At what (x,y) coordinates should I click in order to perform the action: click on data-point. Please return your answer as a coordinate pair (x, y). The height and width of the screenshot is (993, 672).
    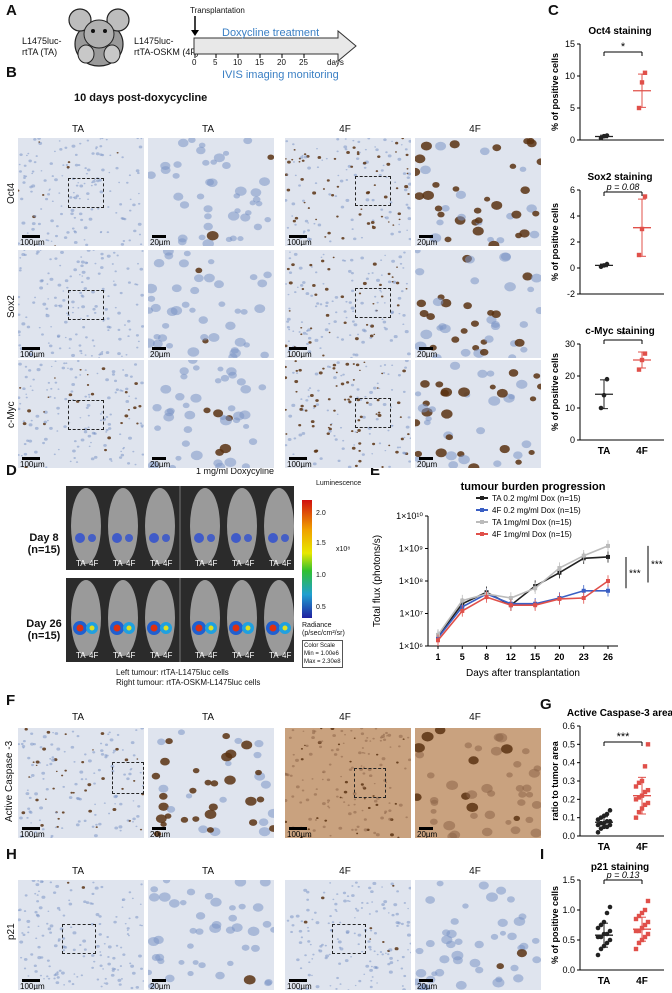
    Looking at the image, I should click on (608, 556).